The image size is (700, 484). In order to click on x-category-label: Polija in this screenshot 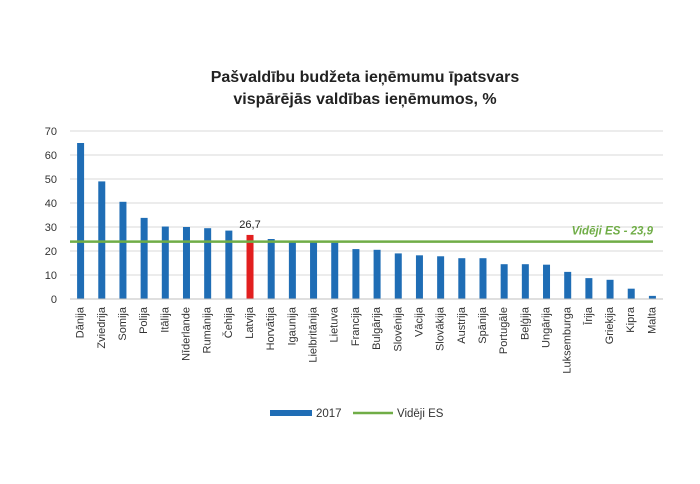, I will do `click(144, 320)`.